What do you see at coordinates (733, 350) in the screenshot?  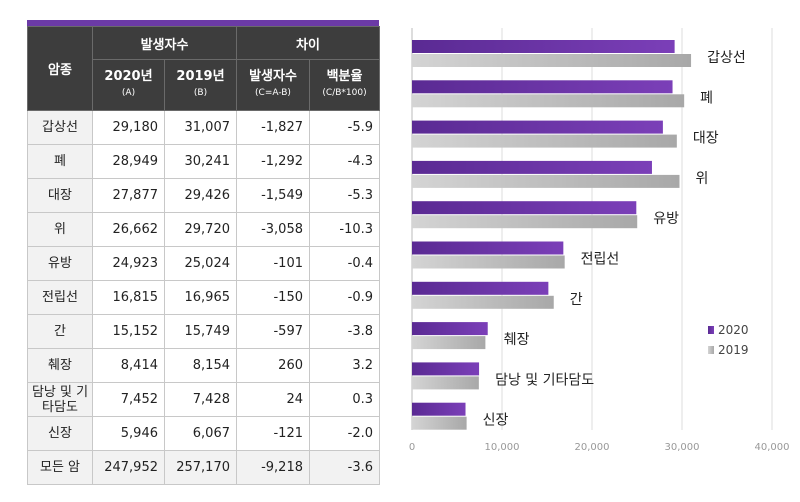 I see `legend-label-2019: 2019` at bounding box center [733, 350].